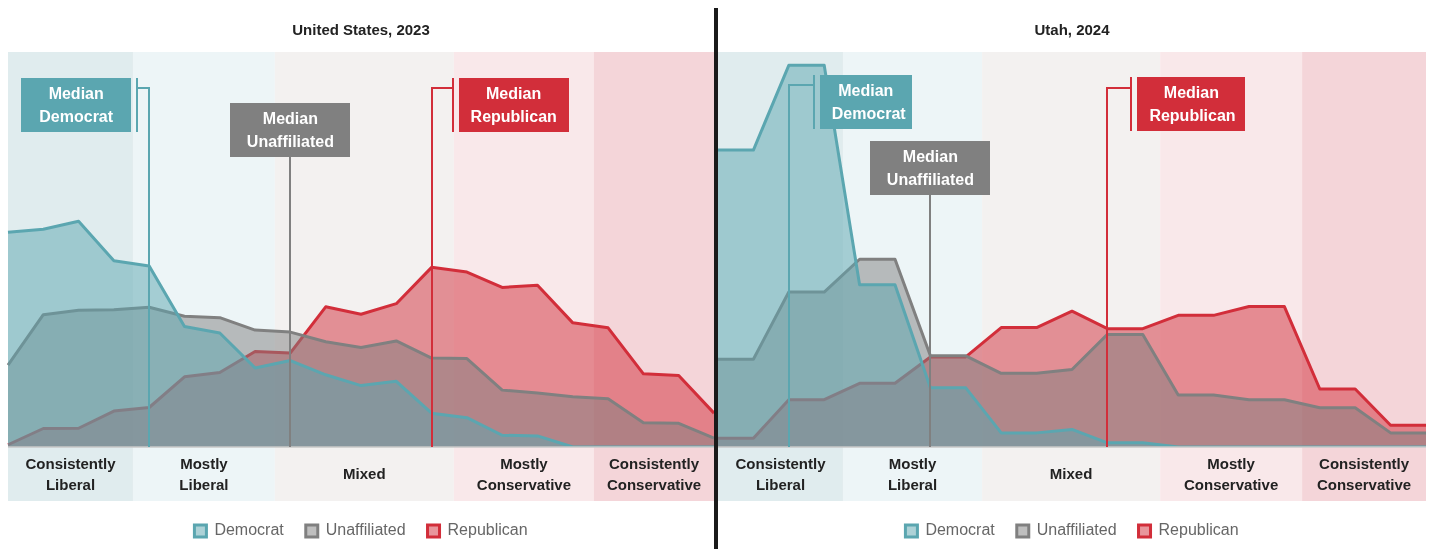 The width and height of the screenshot is (1434, 549). I want to click on annotation: Median Democrat, so click(865, 102).